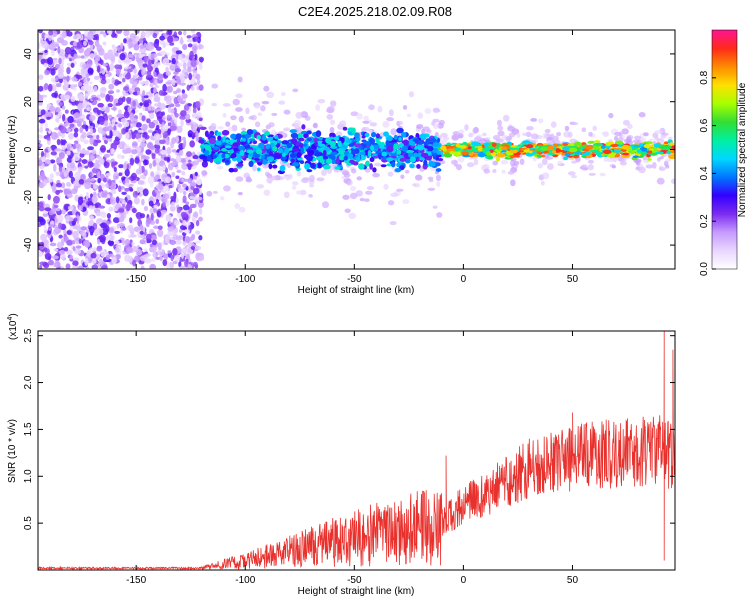 The height and width of the screenshot is (600, 750). Describe the element at coordinates (28, 382) in the screenshot. I see `snr-y-tick-label: 2.0` at that location.